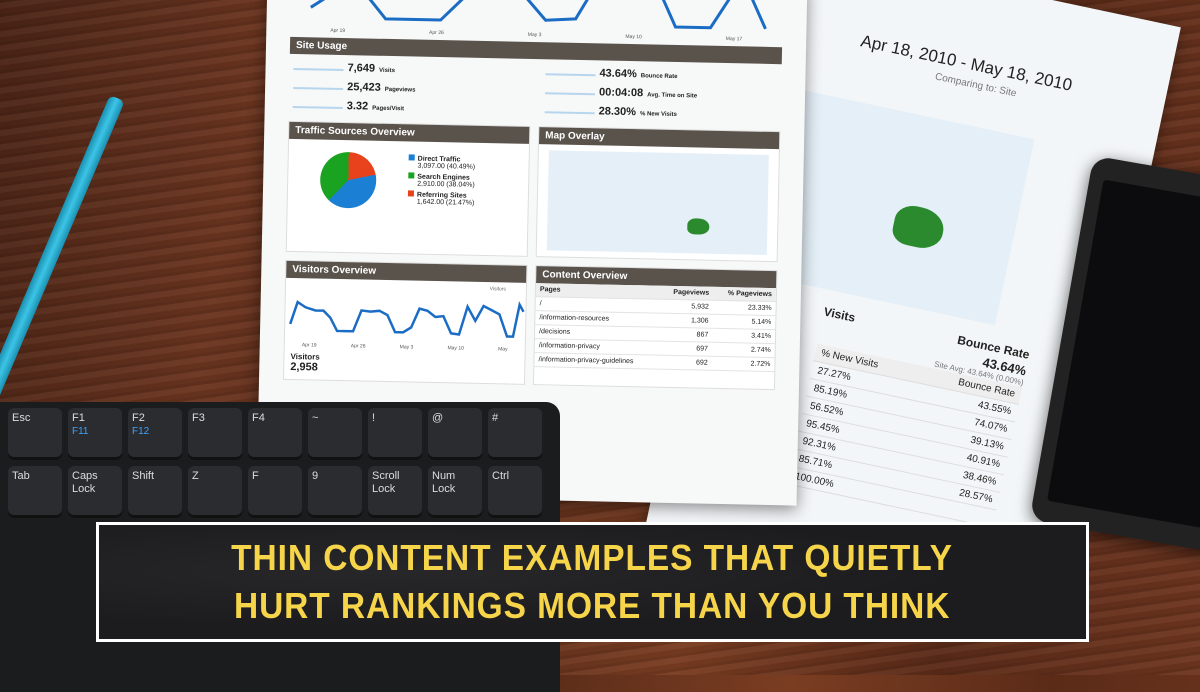 This screenshot has width=1200, height=692. I want to click on table-cell: 2.74%, so click(743, 350).